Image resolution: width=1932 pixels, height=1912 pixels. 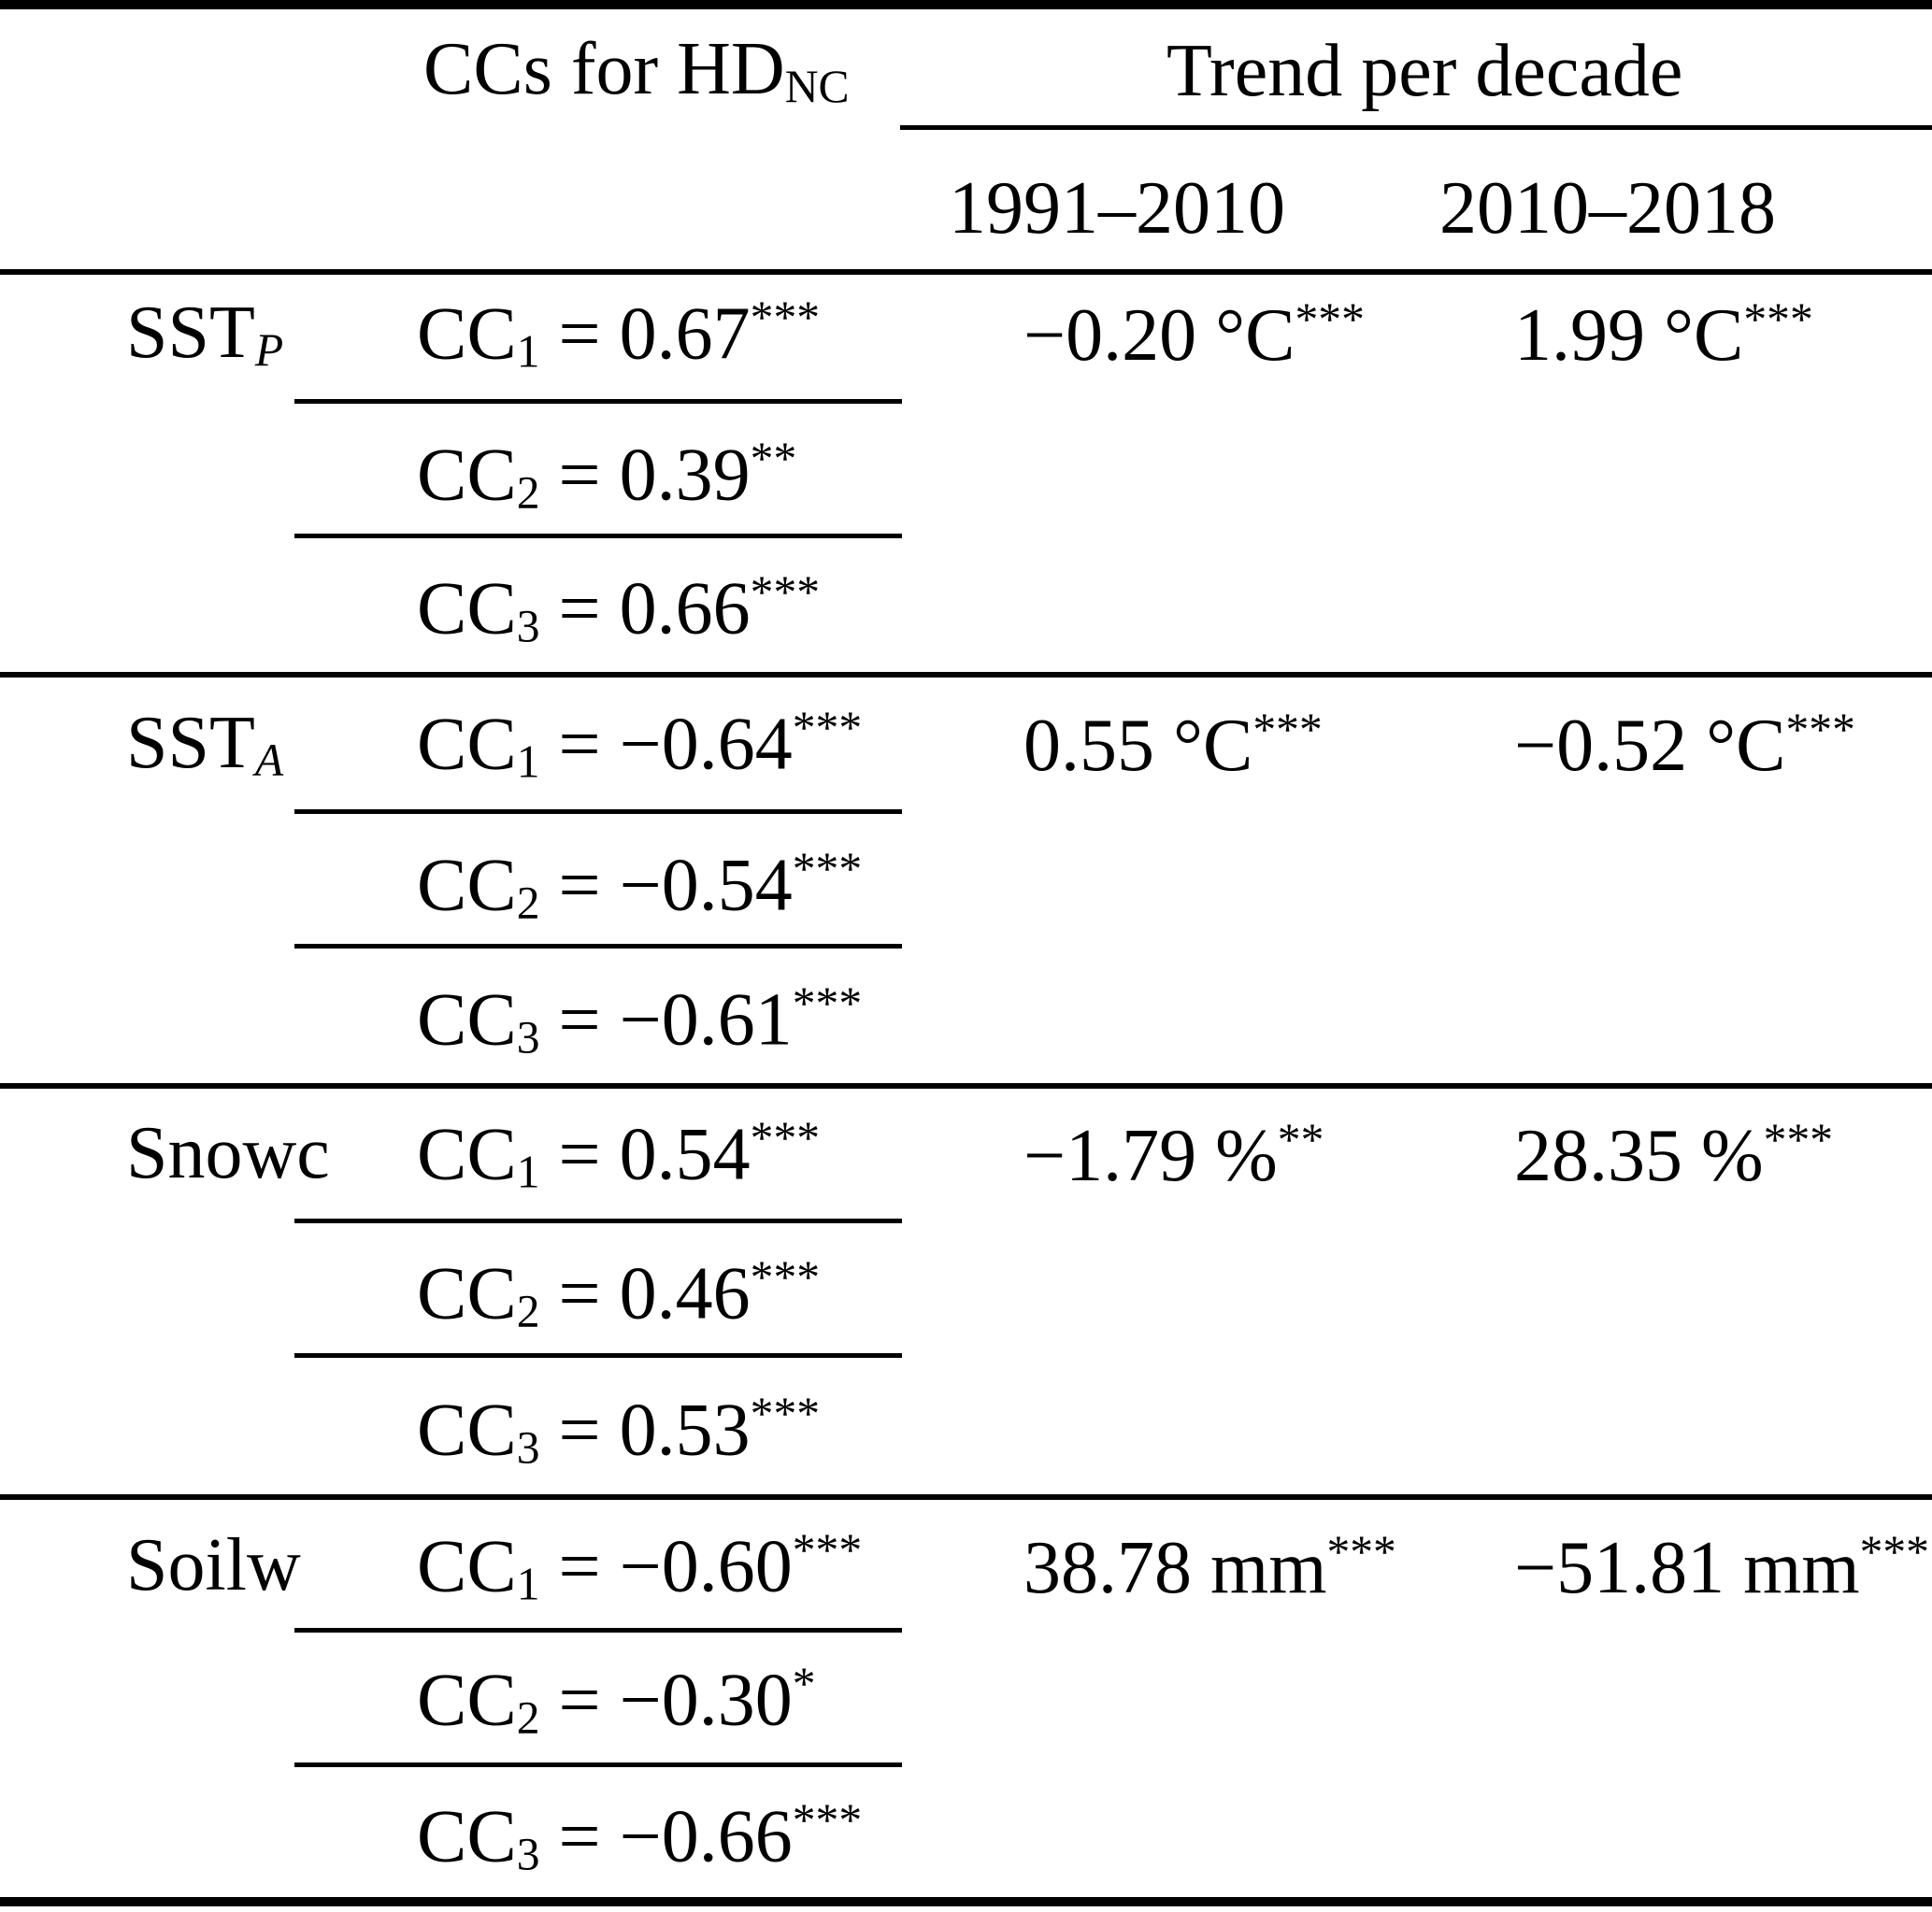 I want to click on cc-equation: CC2 = 0.39**, so click(x=569, y=476).